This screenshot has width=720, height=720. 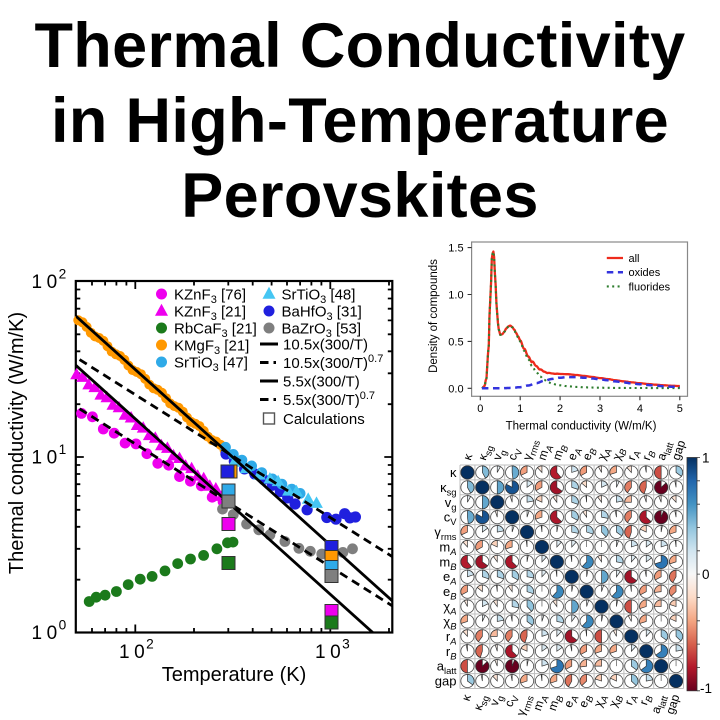 I want to click on svg-text: 1.5, so click(x=455, y=249).